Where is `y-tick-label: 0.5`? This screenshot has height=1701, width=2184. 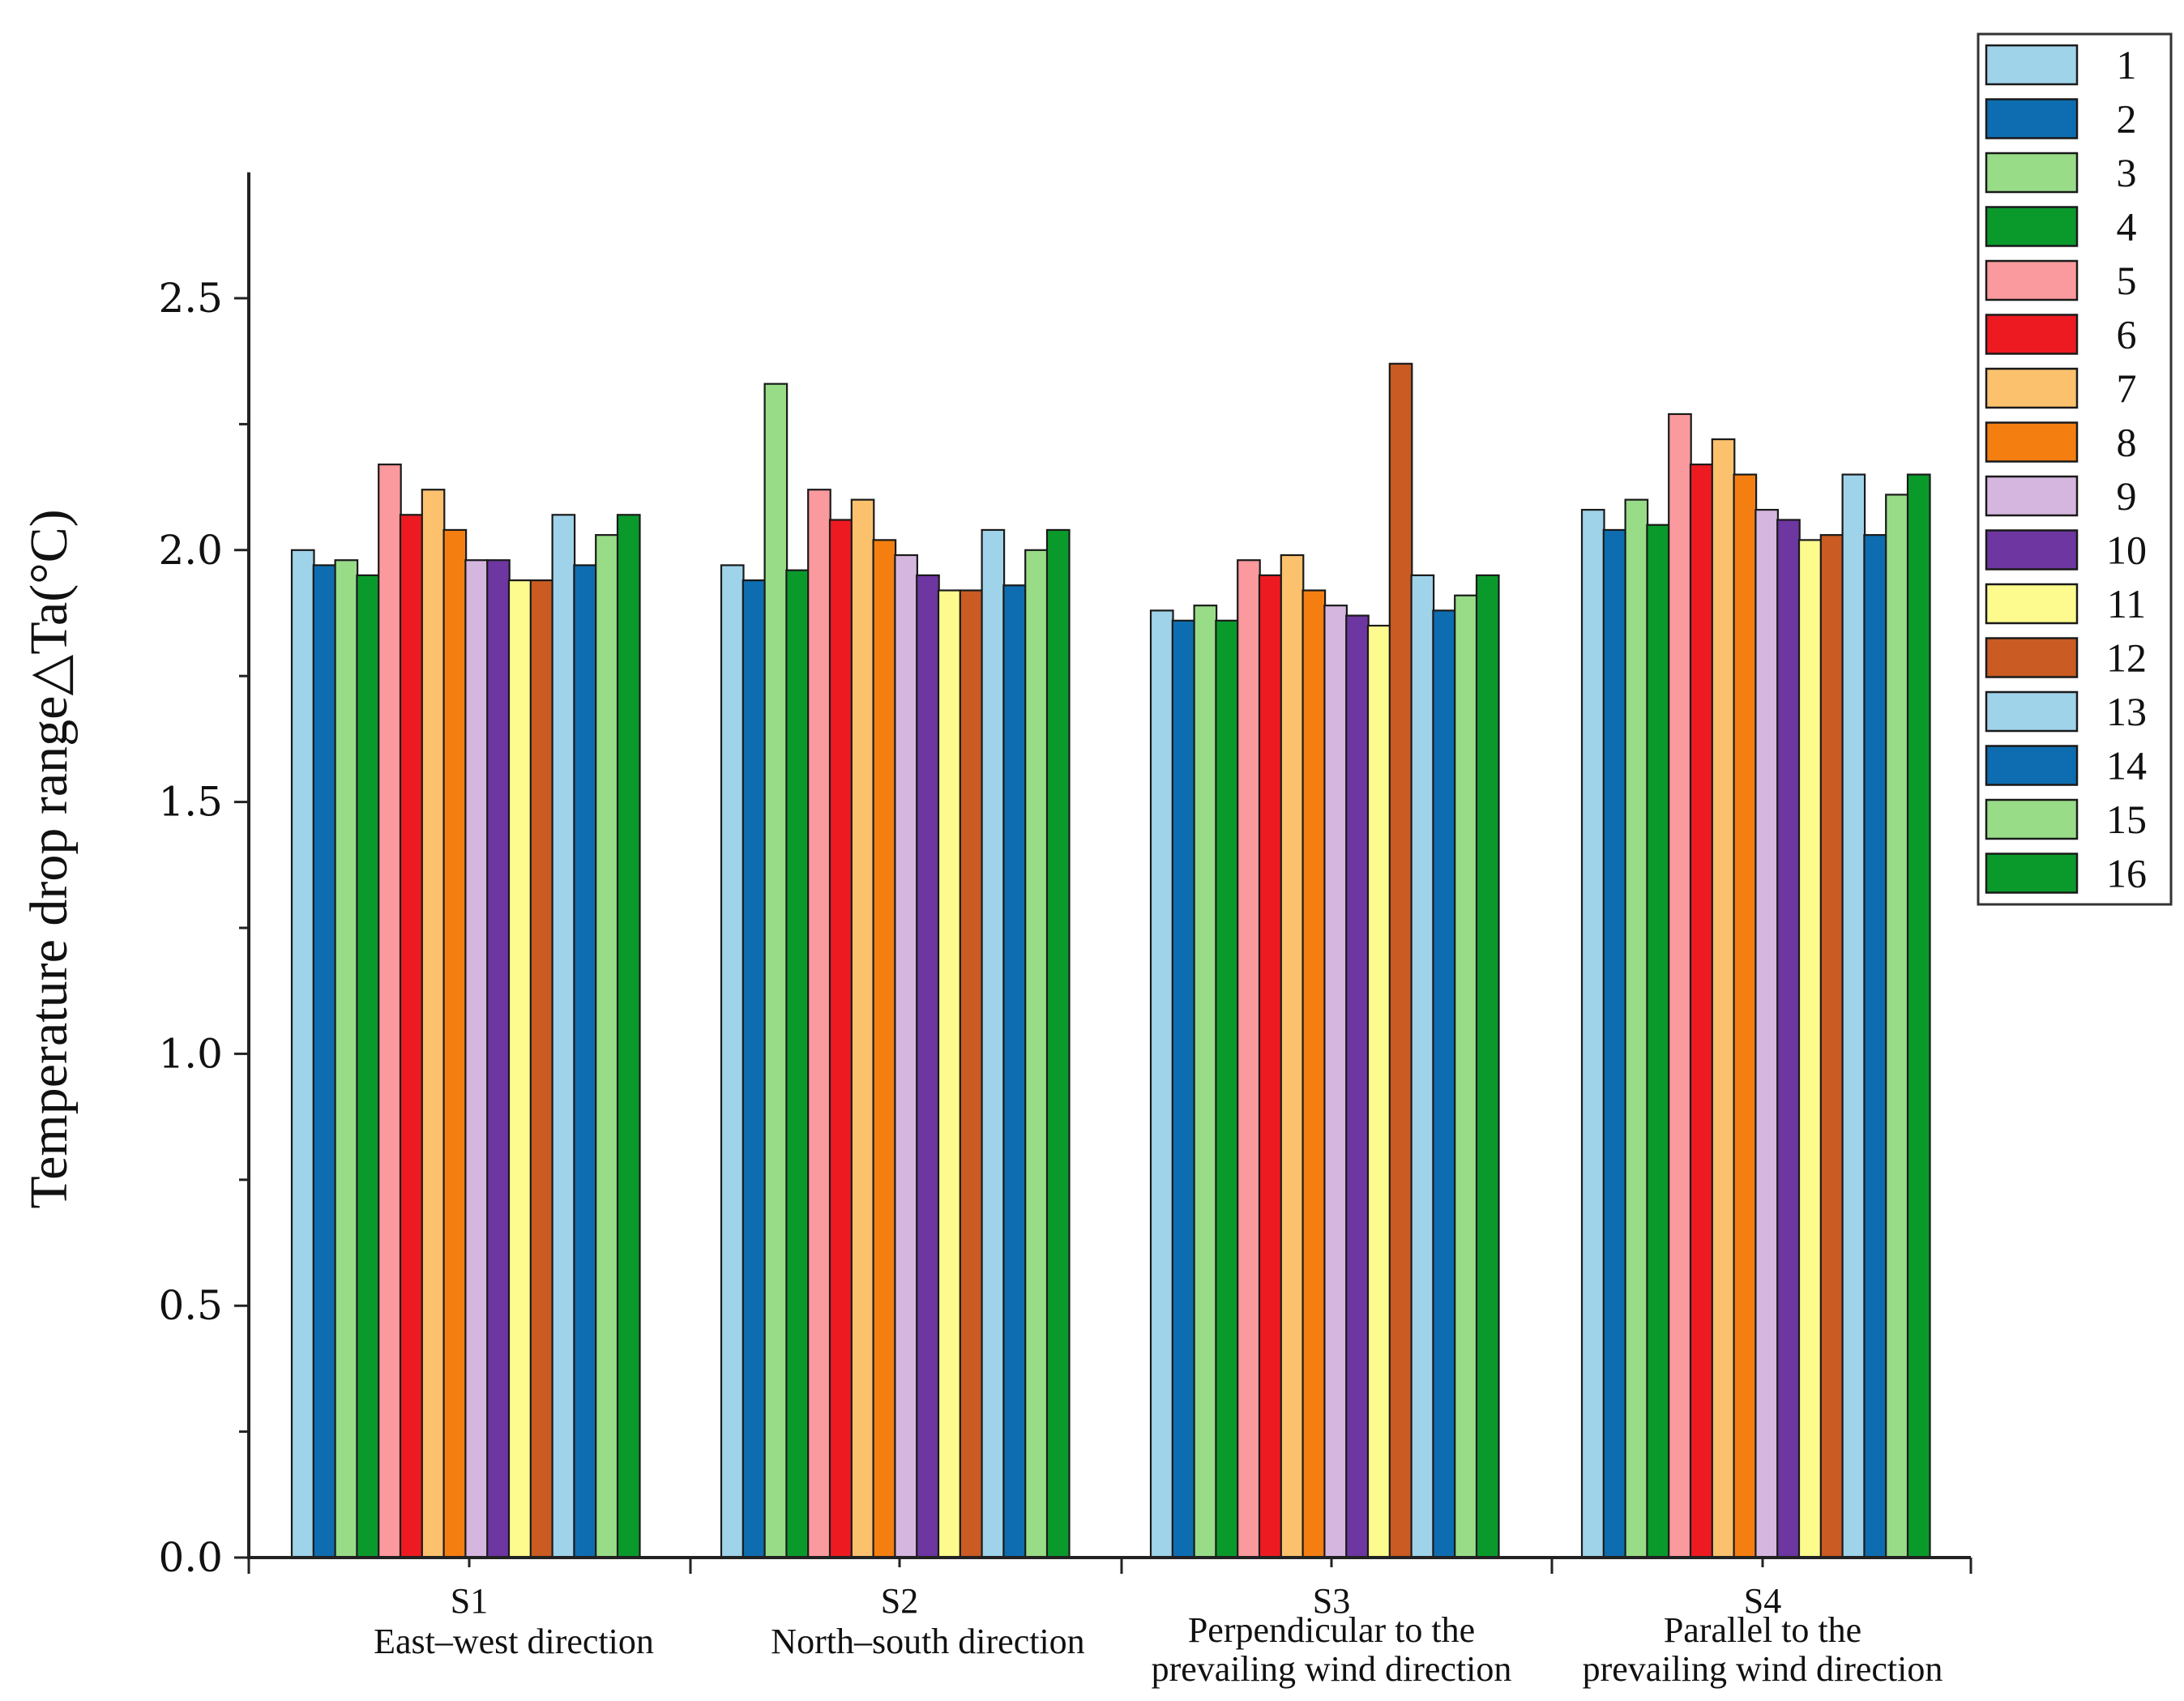
y-tick-label: 0.5 is located at coordinates (190, 1305).